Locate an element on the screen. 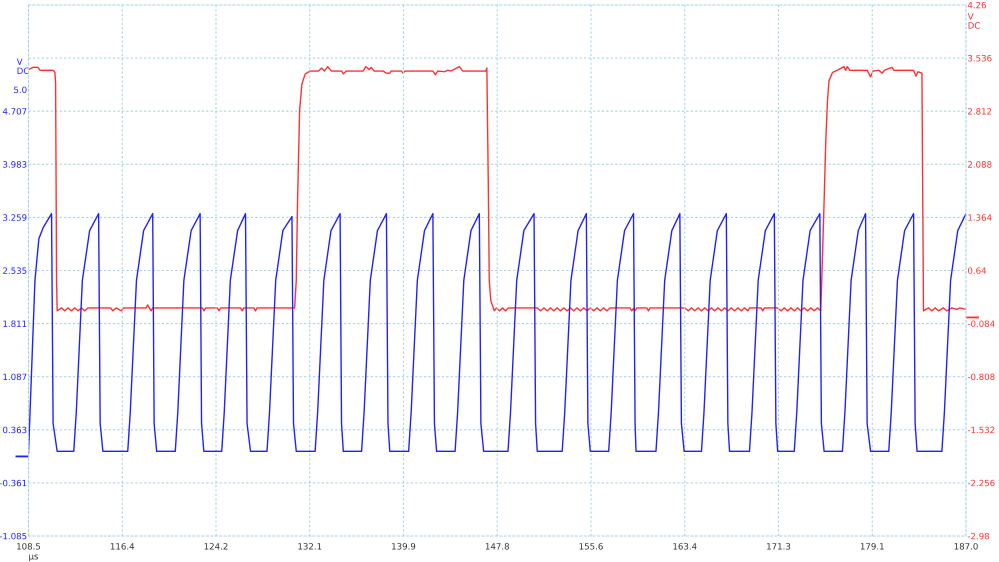 The image size is (999, 562). y2-tick-label: 3.536 is located at coordinates (980, 58).